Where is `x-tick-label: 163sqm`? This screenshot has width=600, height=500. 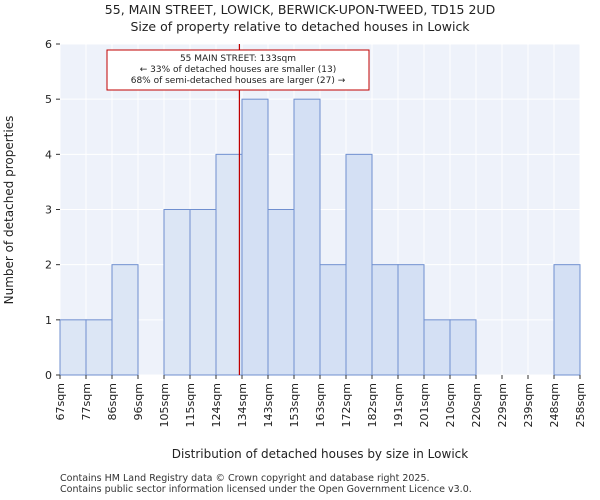 x-tick-label: 163sqm is located at coordinates (320, 405).